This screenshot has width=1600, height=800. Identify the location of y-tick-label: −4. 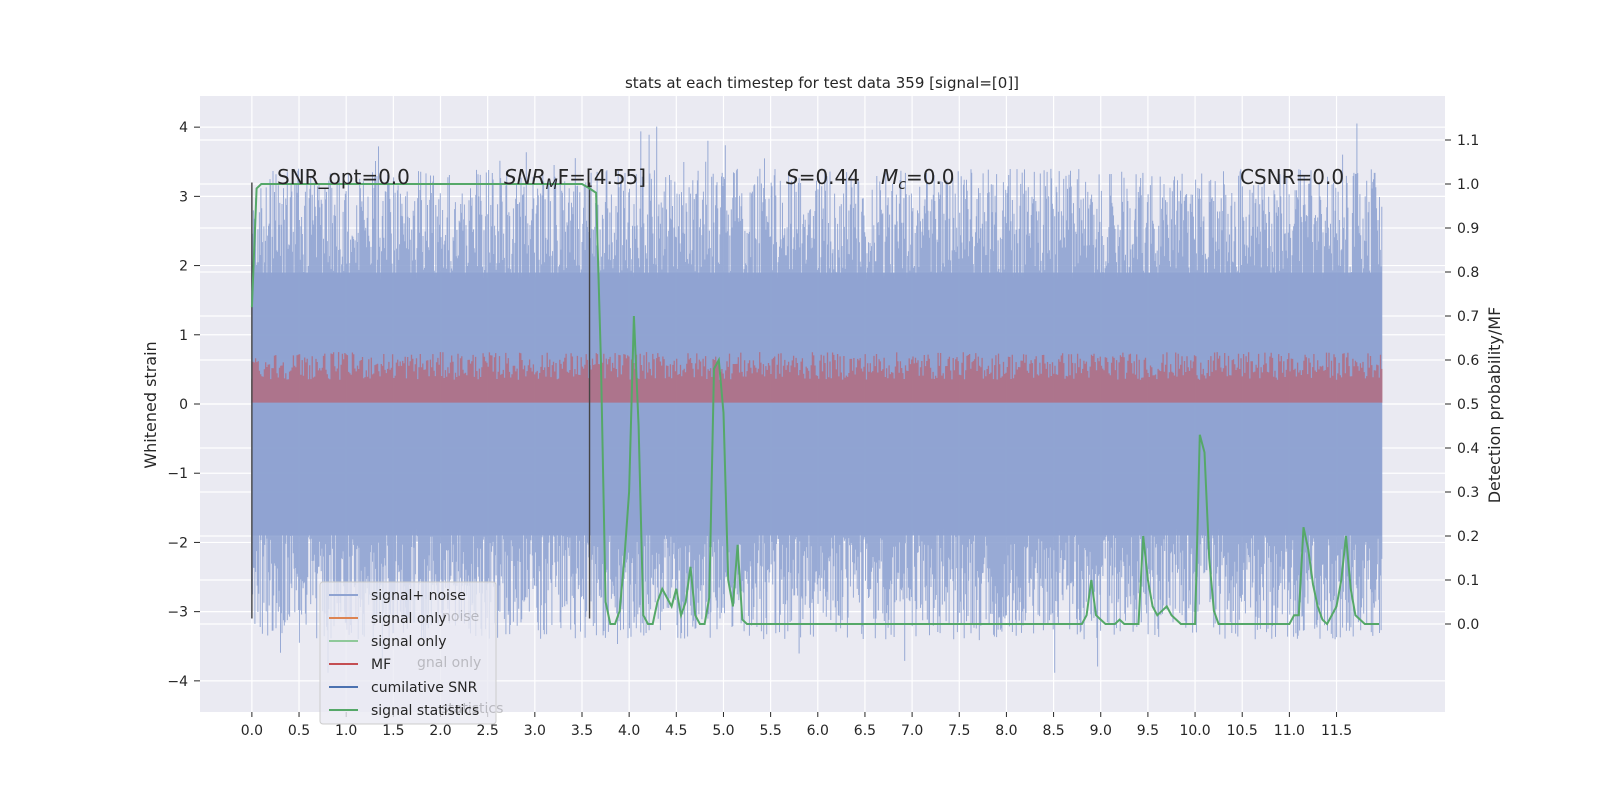
(177, 682).